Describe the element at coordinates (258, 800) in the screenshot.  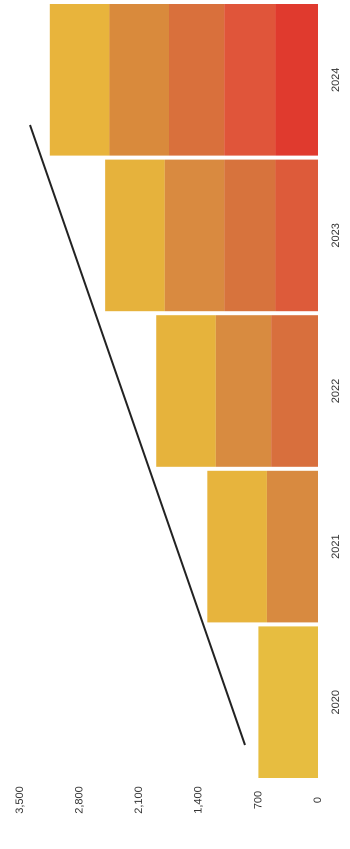
I see `y-tick-label: 700` at that location.